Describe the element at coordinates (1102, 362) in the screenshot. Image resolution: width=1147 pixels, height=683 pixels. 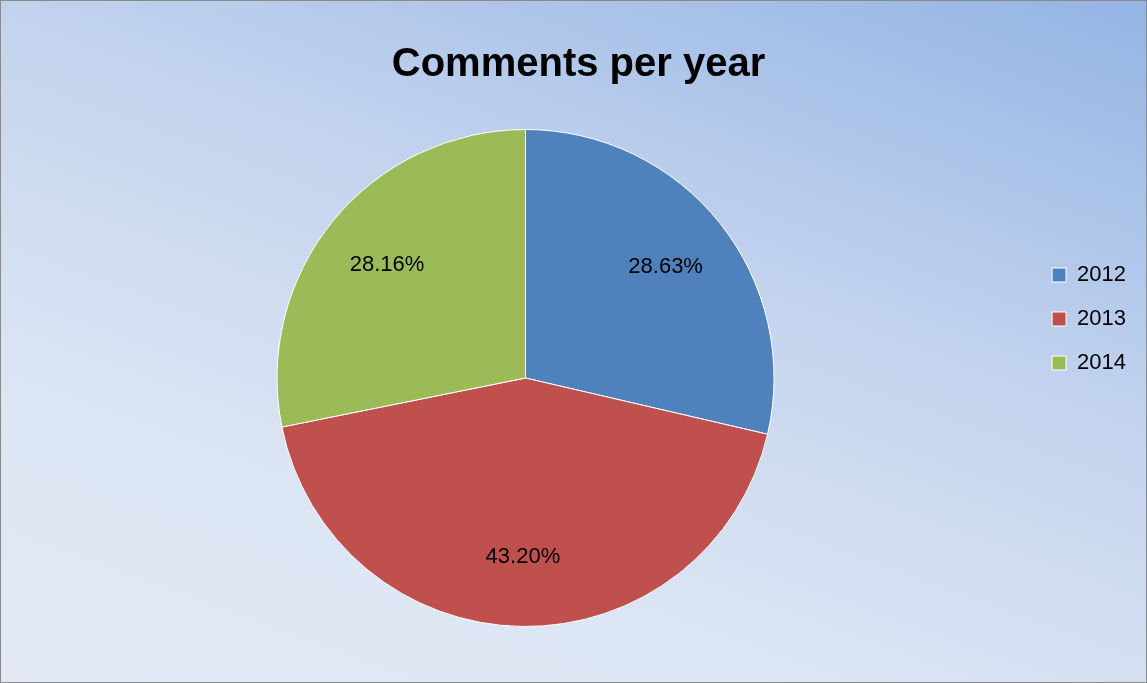
I see `legend-label: 2014` at that location.